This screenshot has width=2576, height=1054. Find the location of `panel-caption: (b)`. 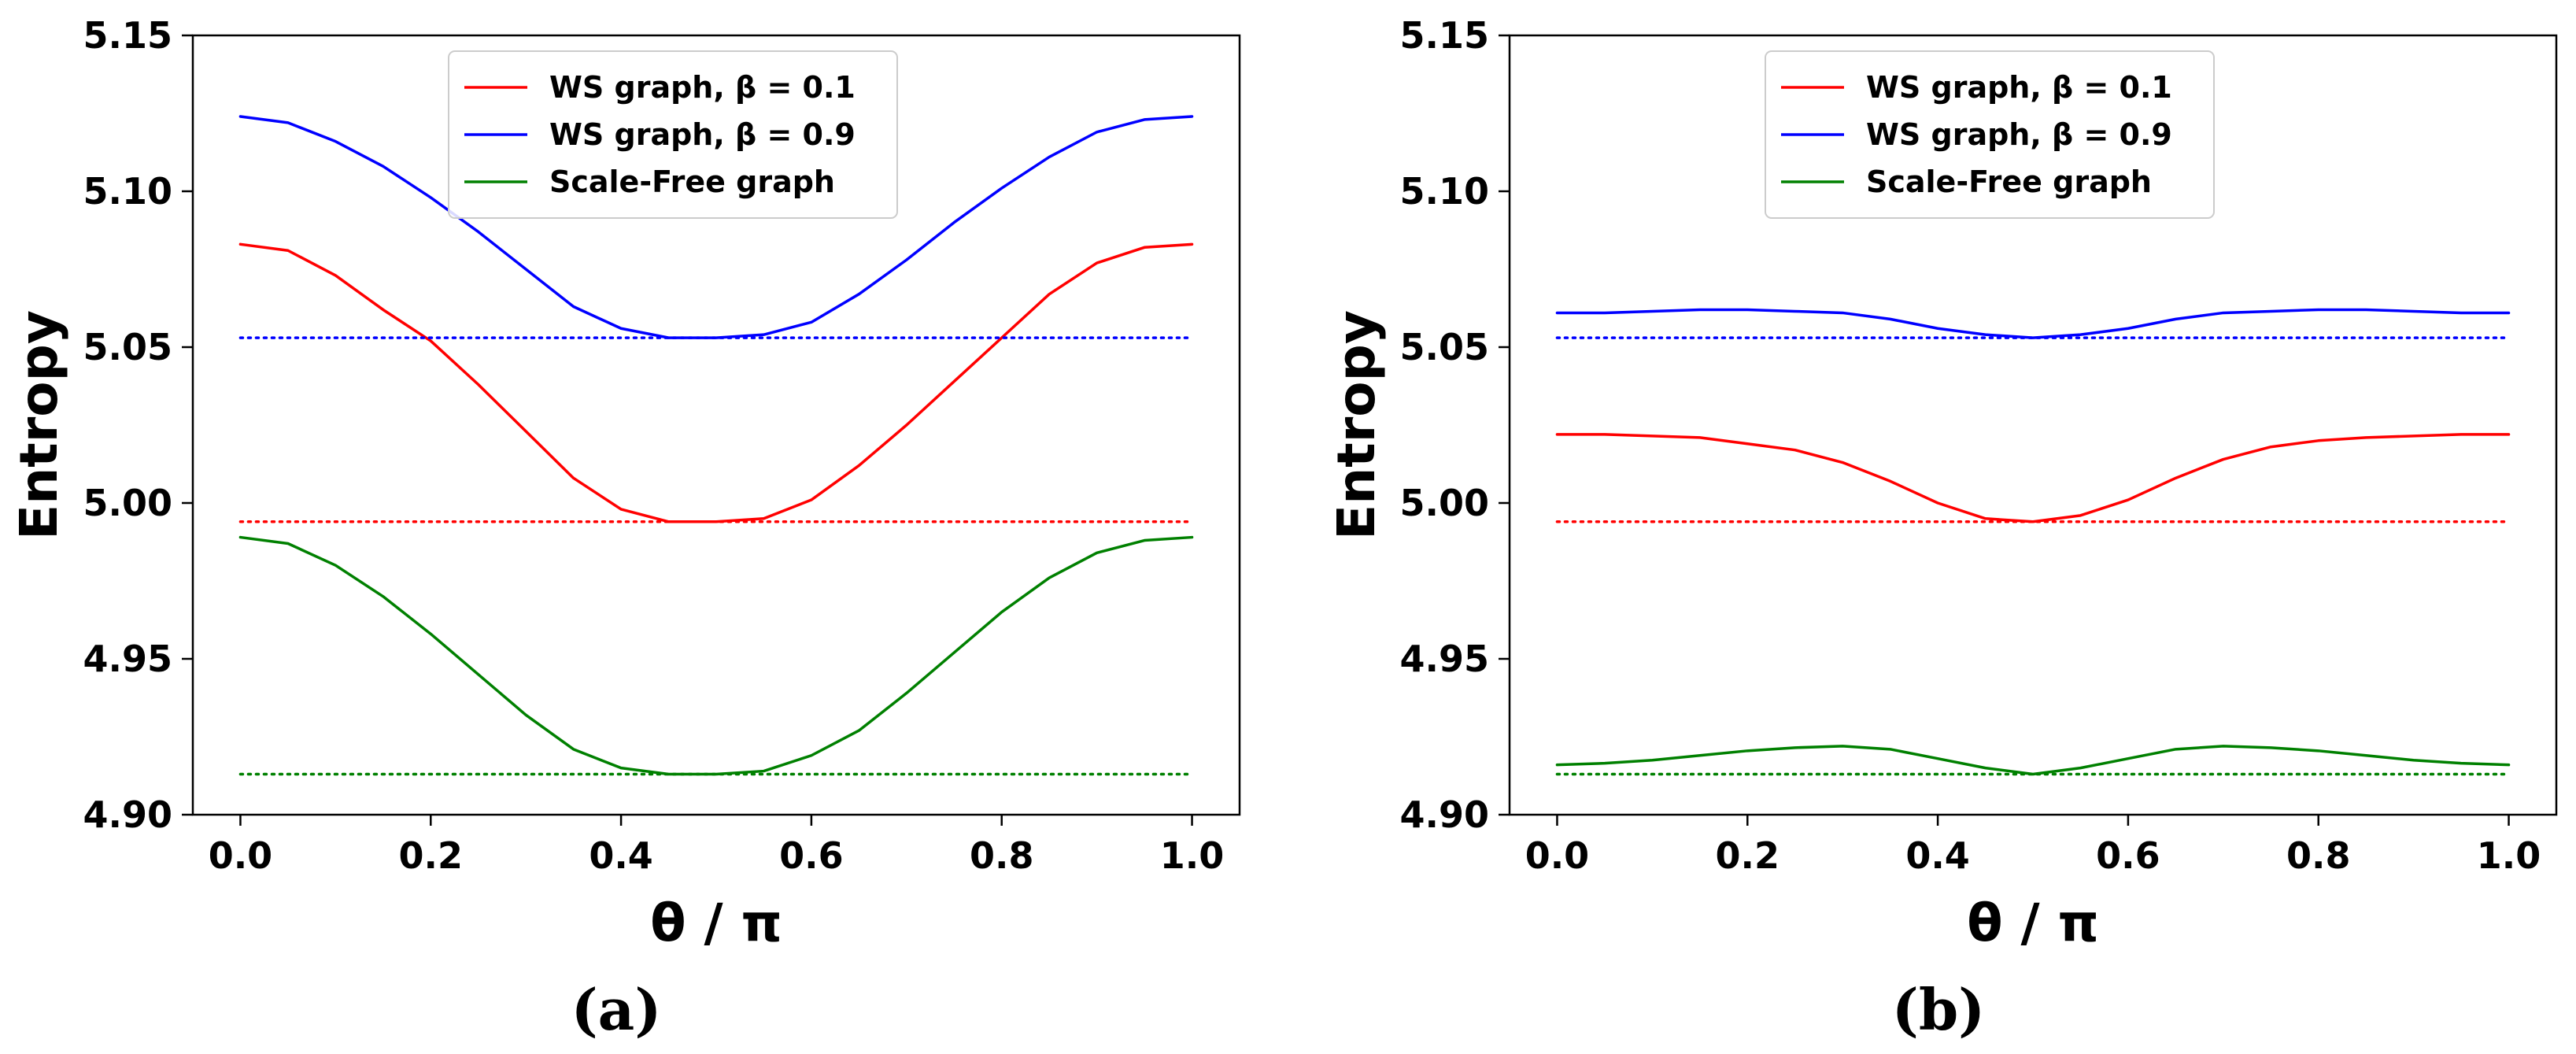

panel-caption: (b) is located at coordinates (1938, 1009).